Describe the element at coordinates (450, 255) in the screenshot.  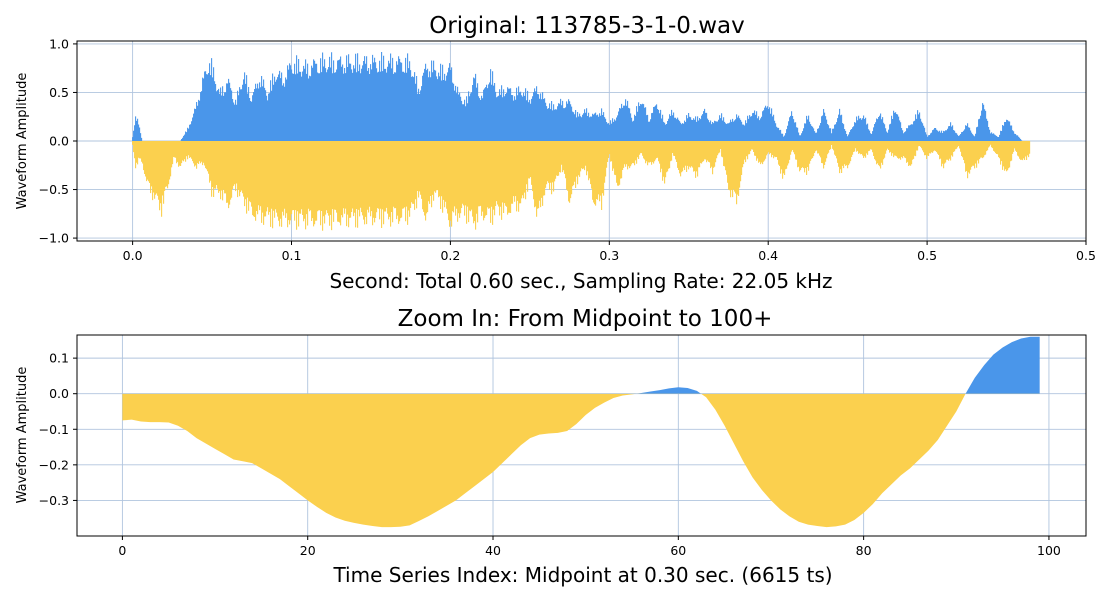
I see `x-tick-label: 0.2` at that location.